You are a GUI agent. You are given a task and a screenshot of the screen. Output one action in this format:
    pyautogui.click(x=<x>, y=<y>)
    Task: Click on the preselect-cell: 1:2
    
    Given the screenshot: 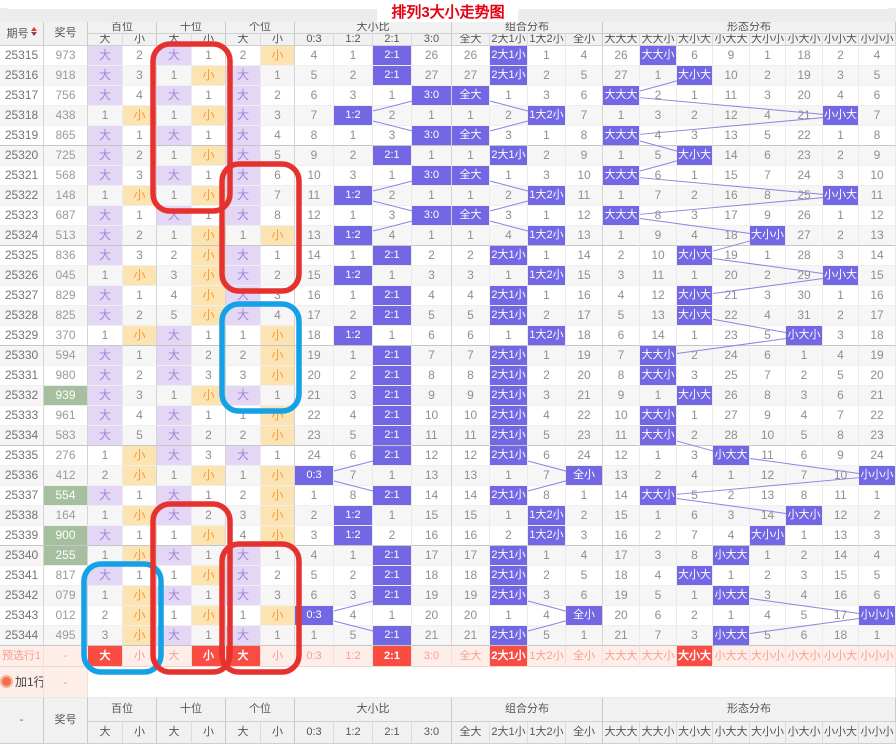 What is the action you would take?
    pyautogui.click(x=353, y=656)
    